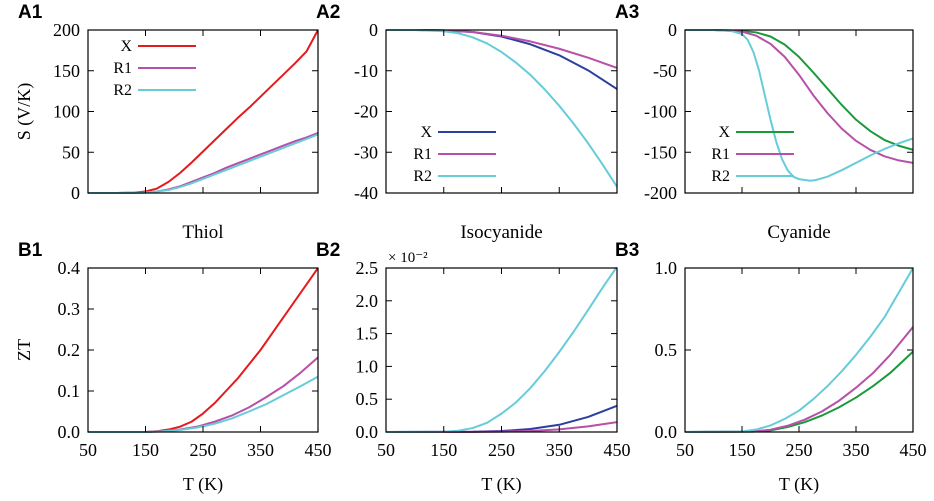  I want to click on panel-a2: A2 -40 -30 -20 -10 0 X R1 R2, so click(467, 102).